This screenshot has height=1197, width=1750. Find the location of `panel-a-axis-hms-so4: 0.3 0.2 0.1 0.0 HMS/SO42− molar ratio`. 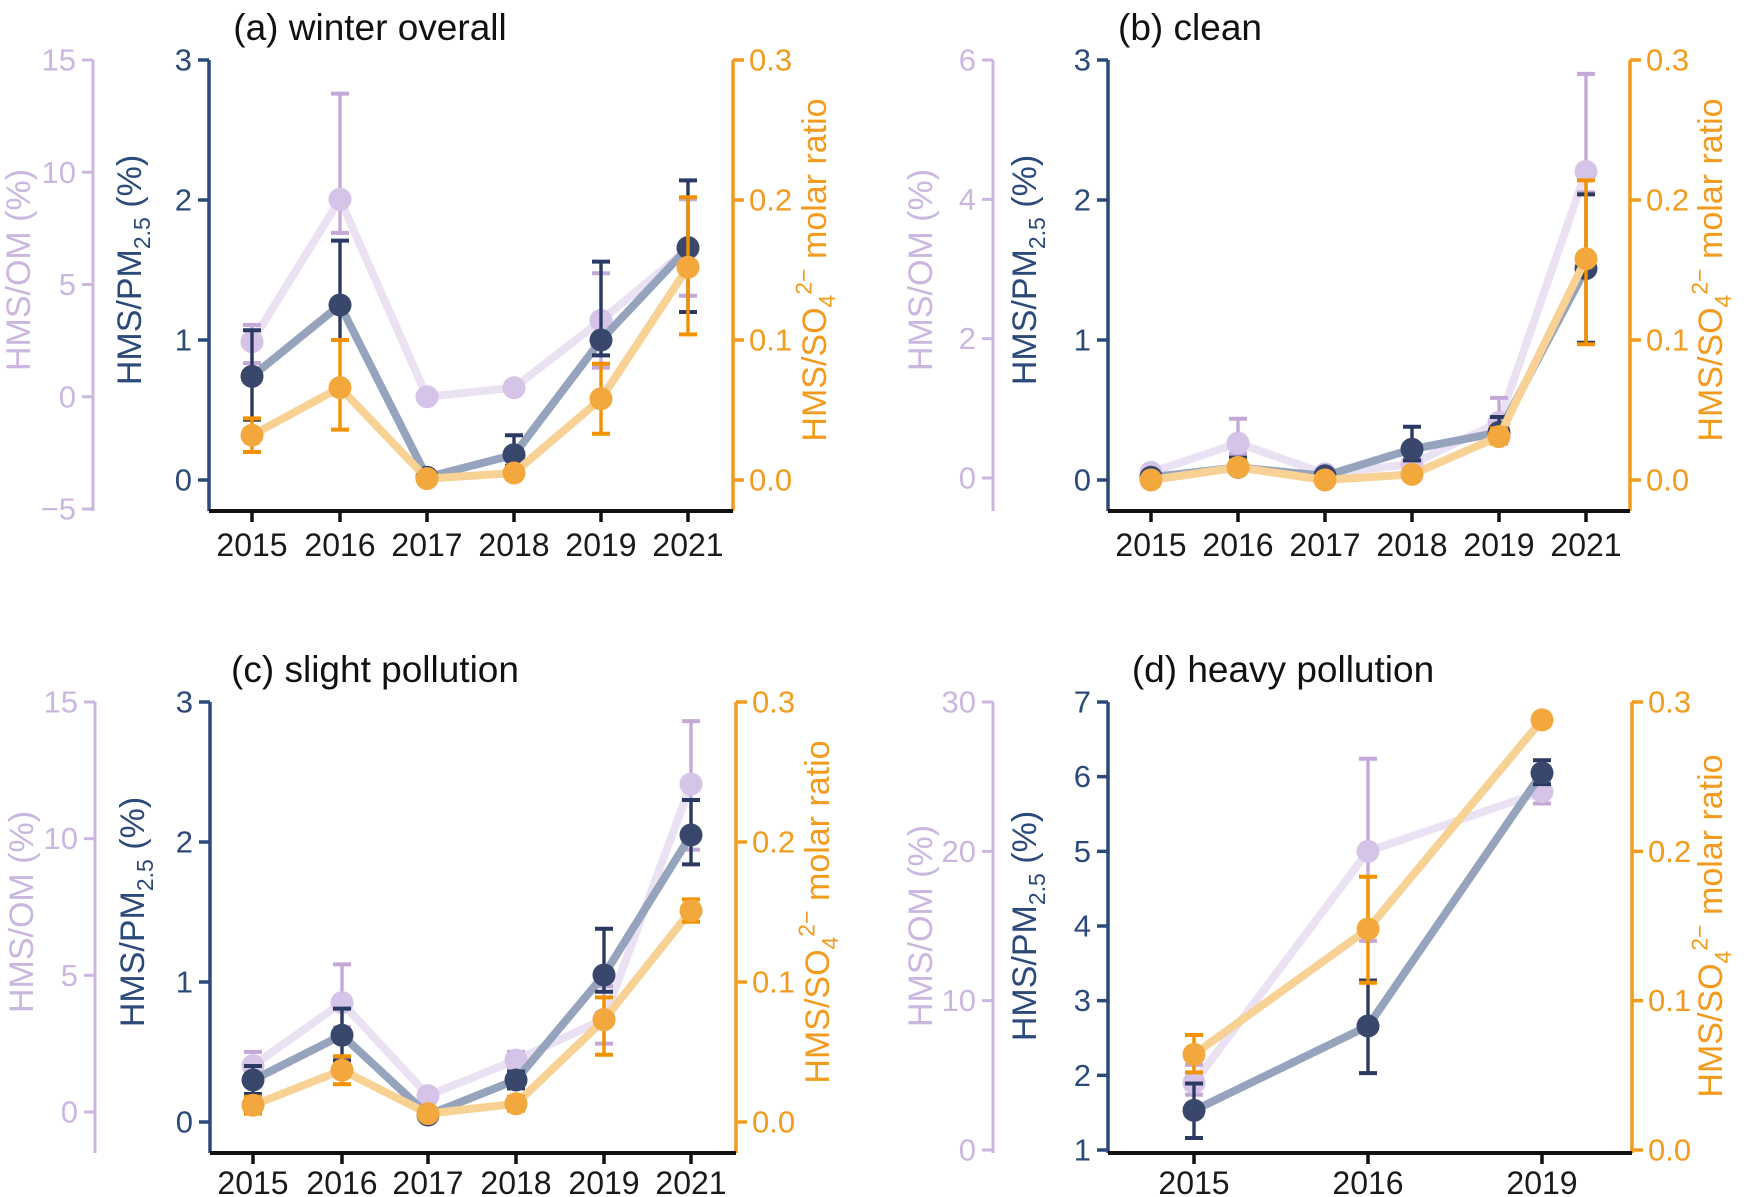

panel-a-axis-hms-so4: 0.3 0.2 0.1 0.0 HMS/SO42− molar ratio is located at coordinates (785, 277).